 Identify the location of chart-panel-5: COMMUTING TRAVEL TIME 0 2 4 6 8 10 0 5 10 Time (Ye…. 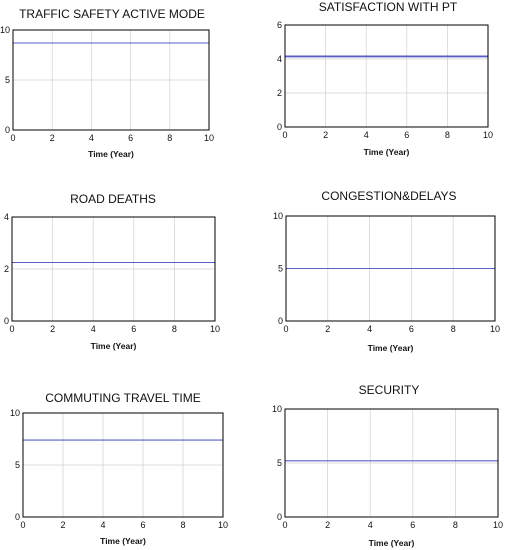
(119, 468).